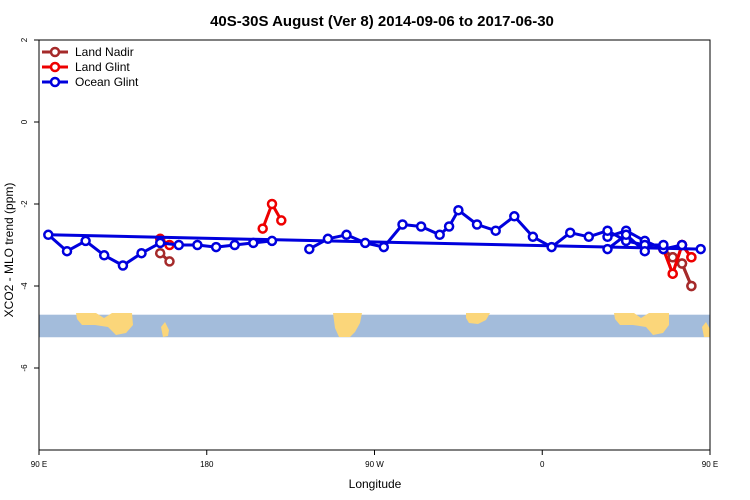  Describe the element at coordinates (165, 329) in the screenshot. I see `map-land-new-zealand` at that location.